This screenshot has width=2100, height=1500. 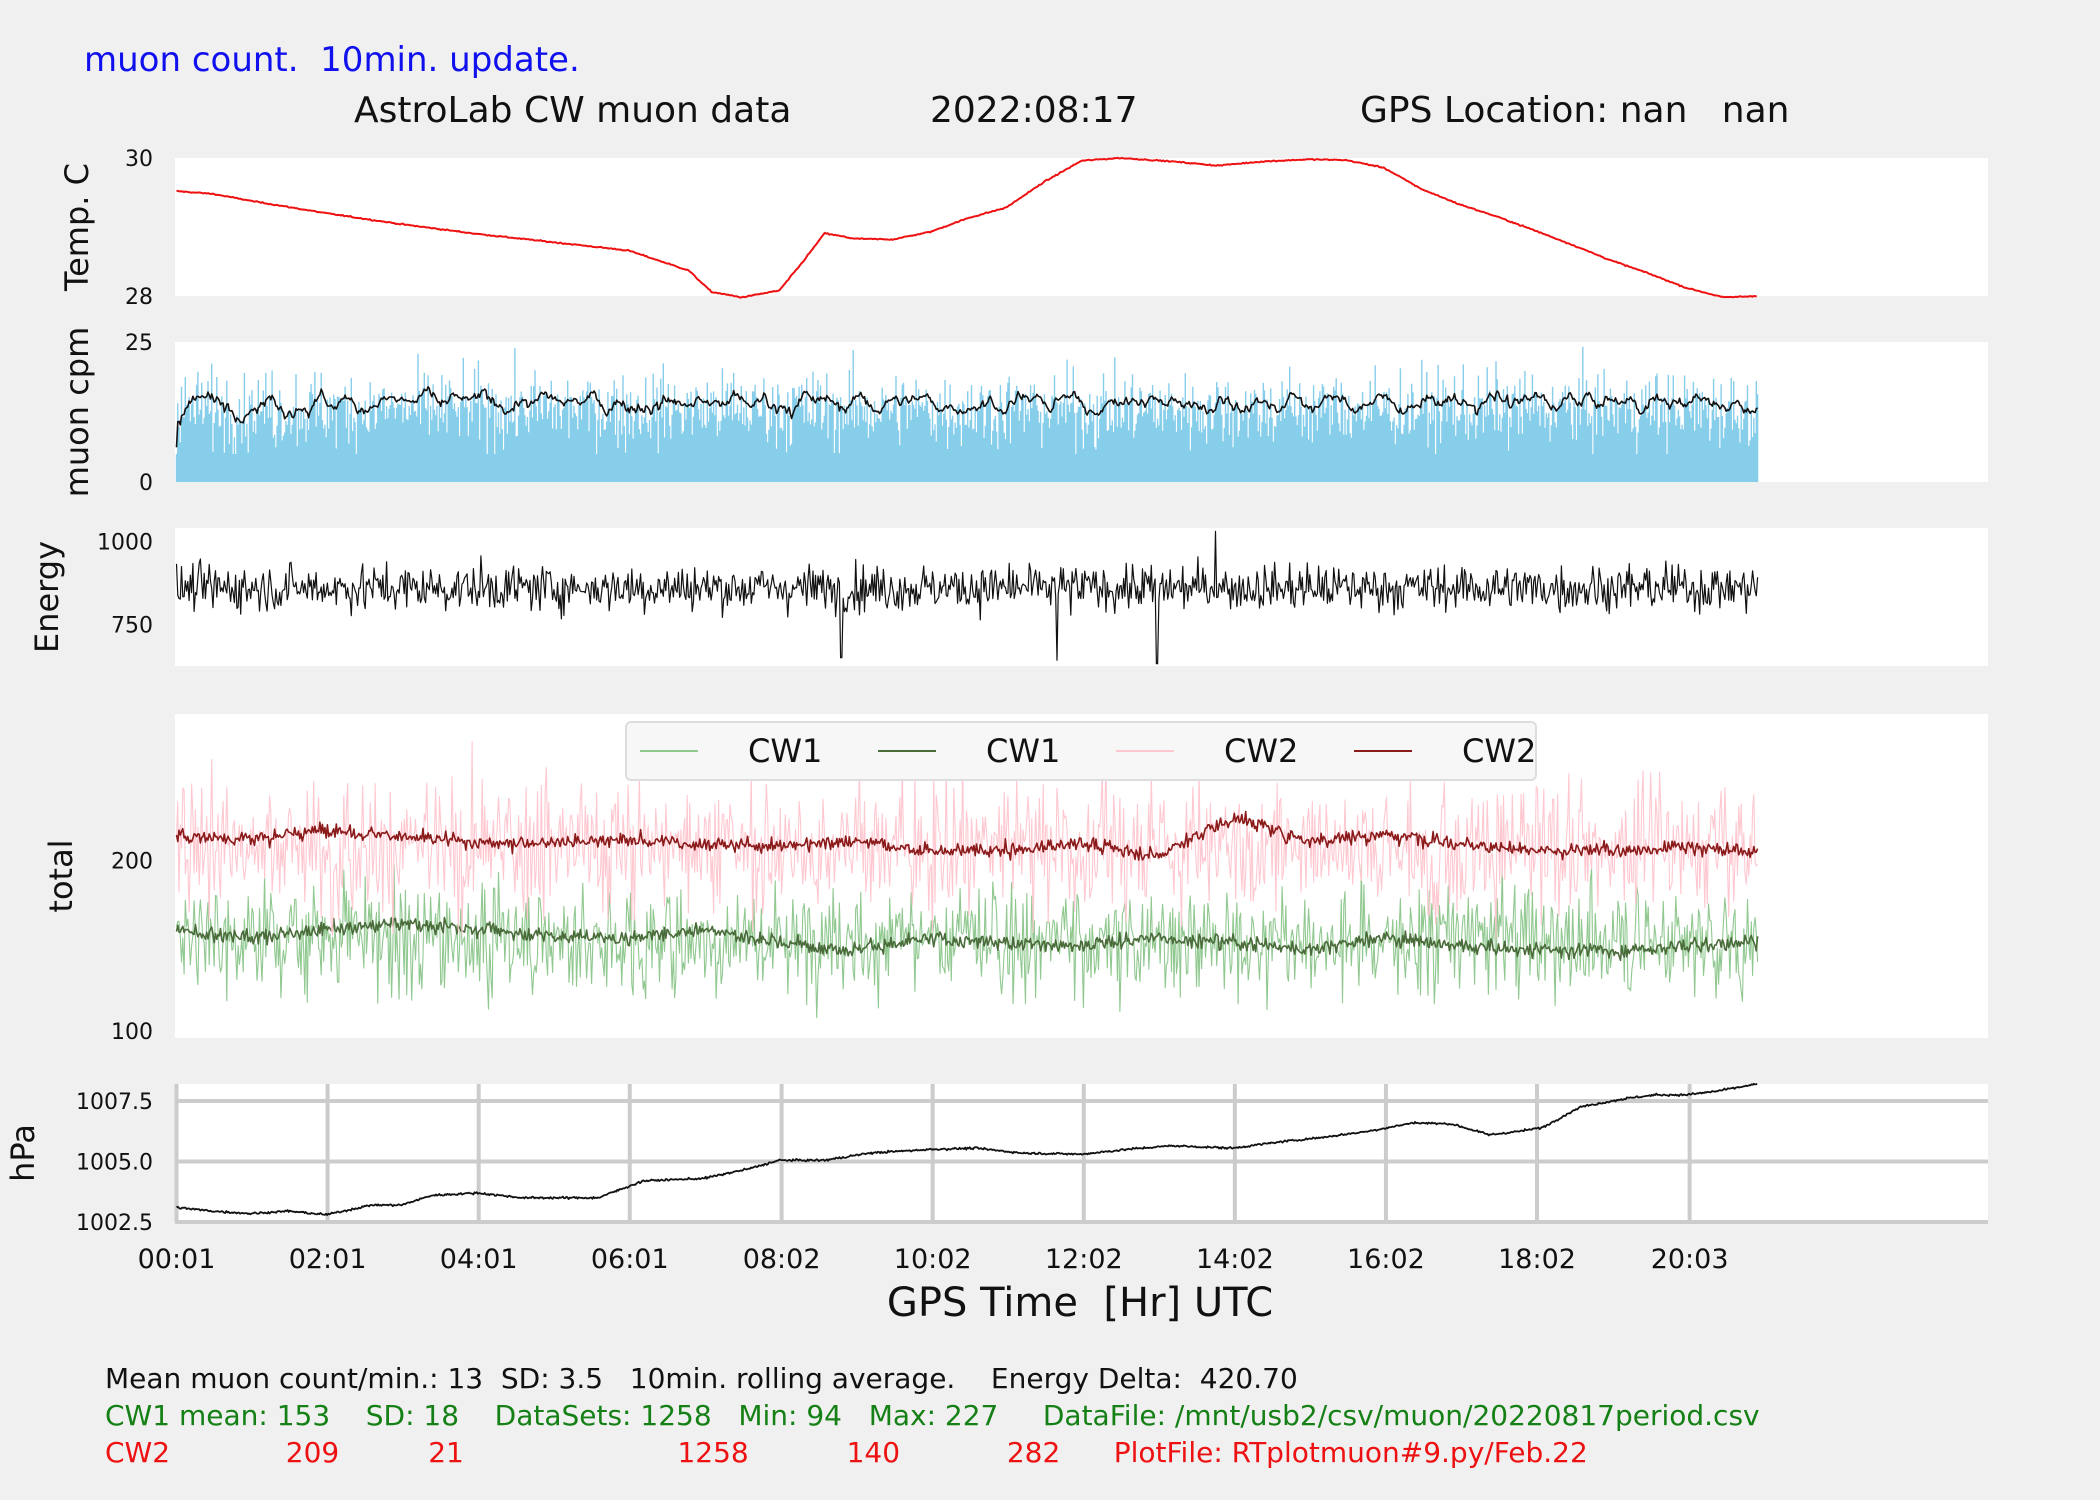 I want to click on muon-bars, so click(x=967, y=414).